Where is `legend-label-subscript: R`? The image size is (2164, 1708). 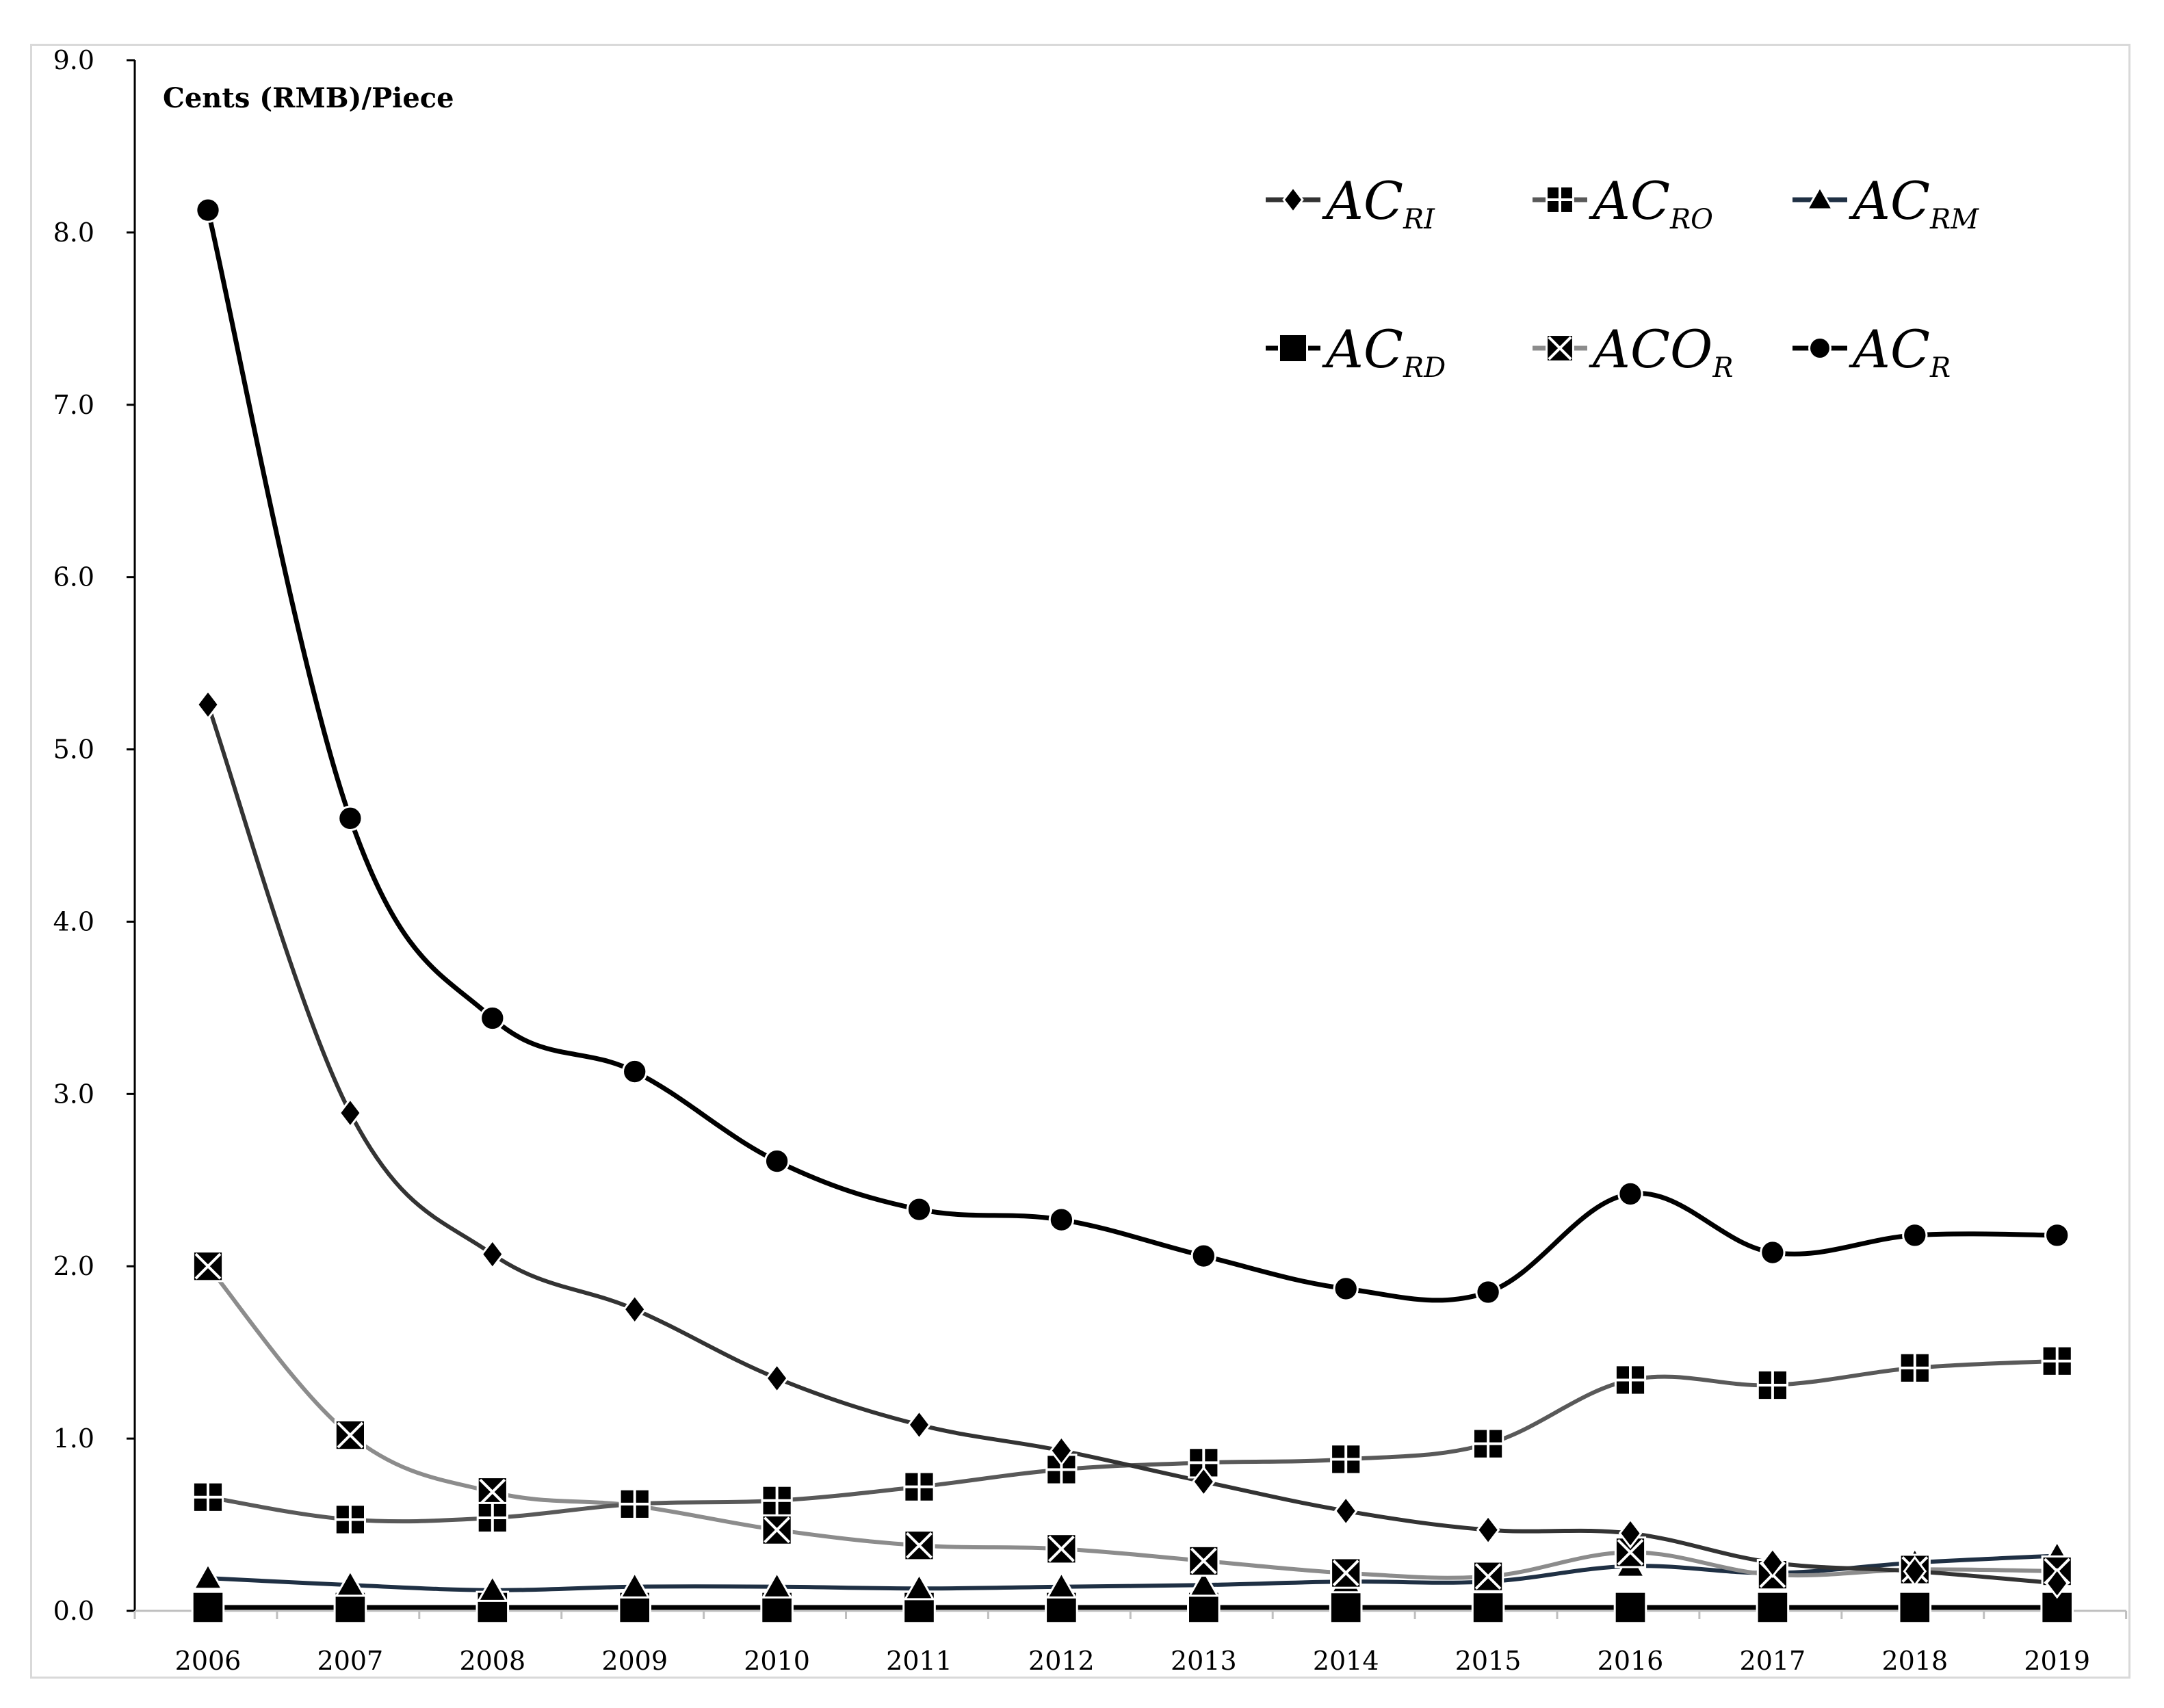
legend-label-subscript: R is located at coordinates (1722, 368).